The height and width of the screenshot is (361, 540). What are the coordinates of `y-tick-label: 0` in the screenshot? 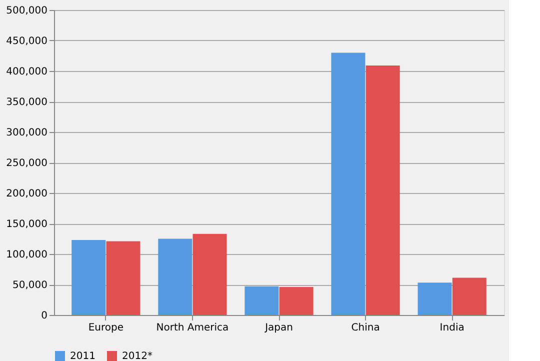 It's located at (44, 316).